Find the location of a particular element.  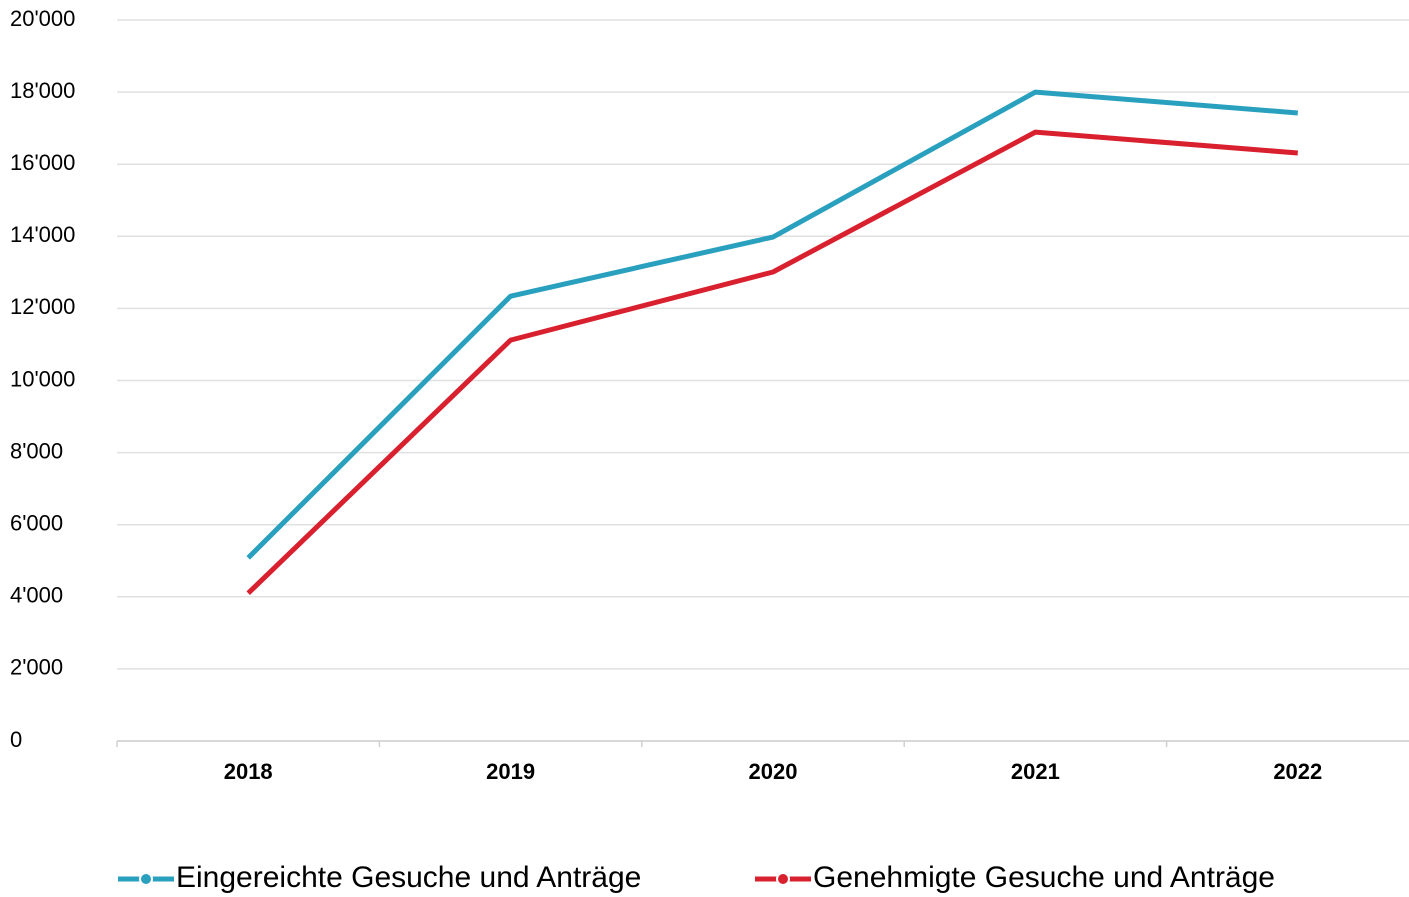

legend-label: Eingereichte Gesuche und Anträge is located at coordinates (408, 877).